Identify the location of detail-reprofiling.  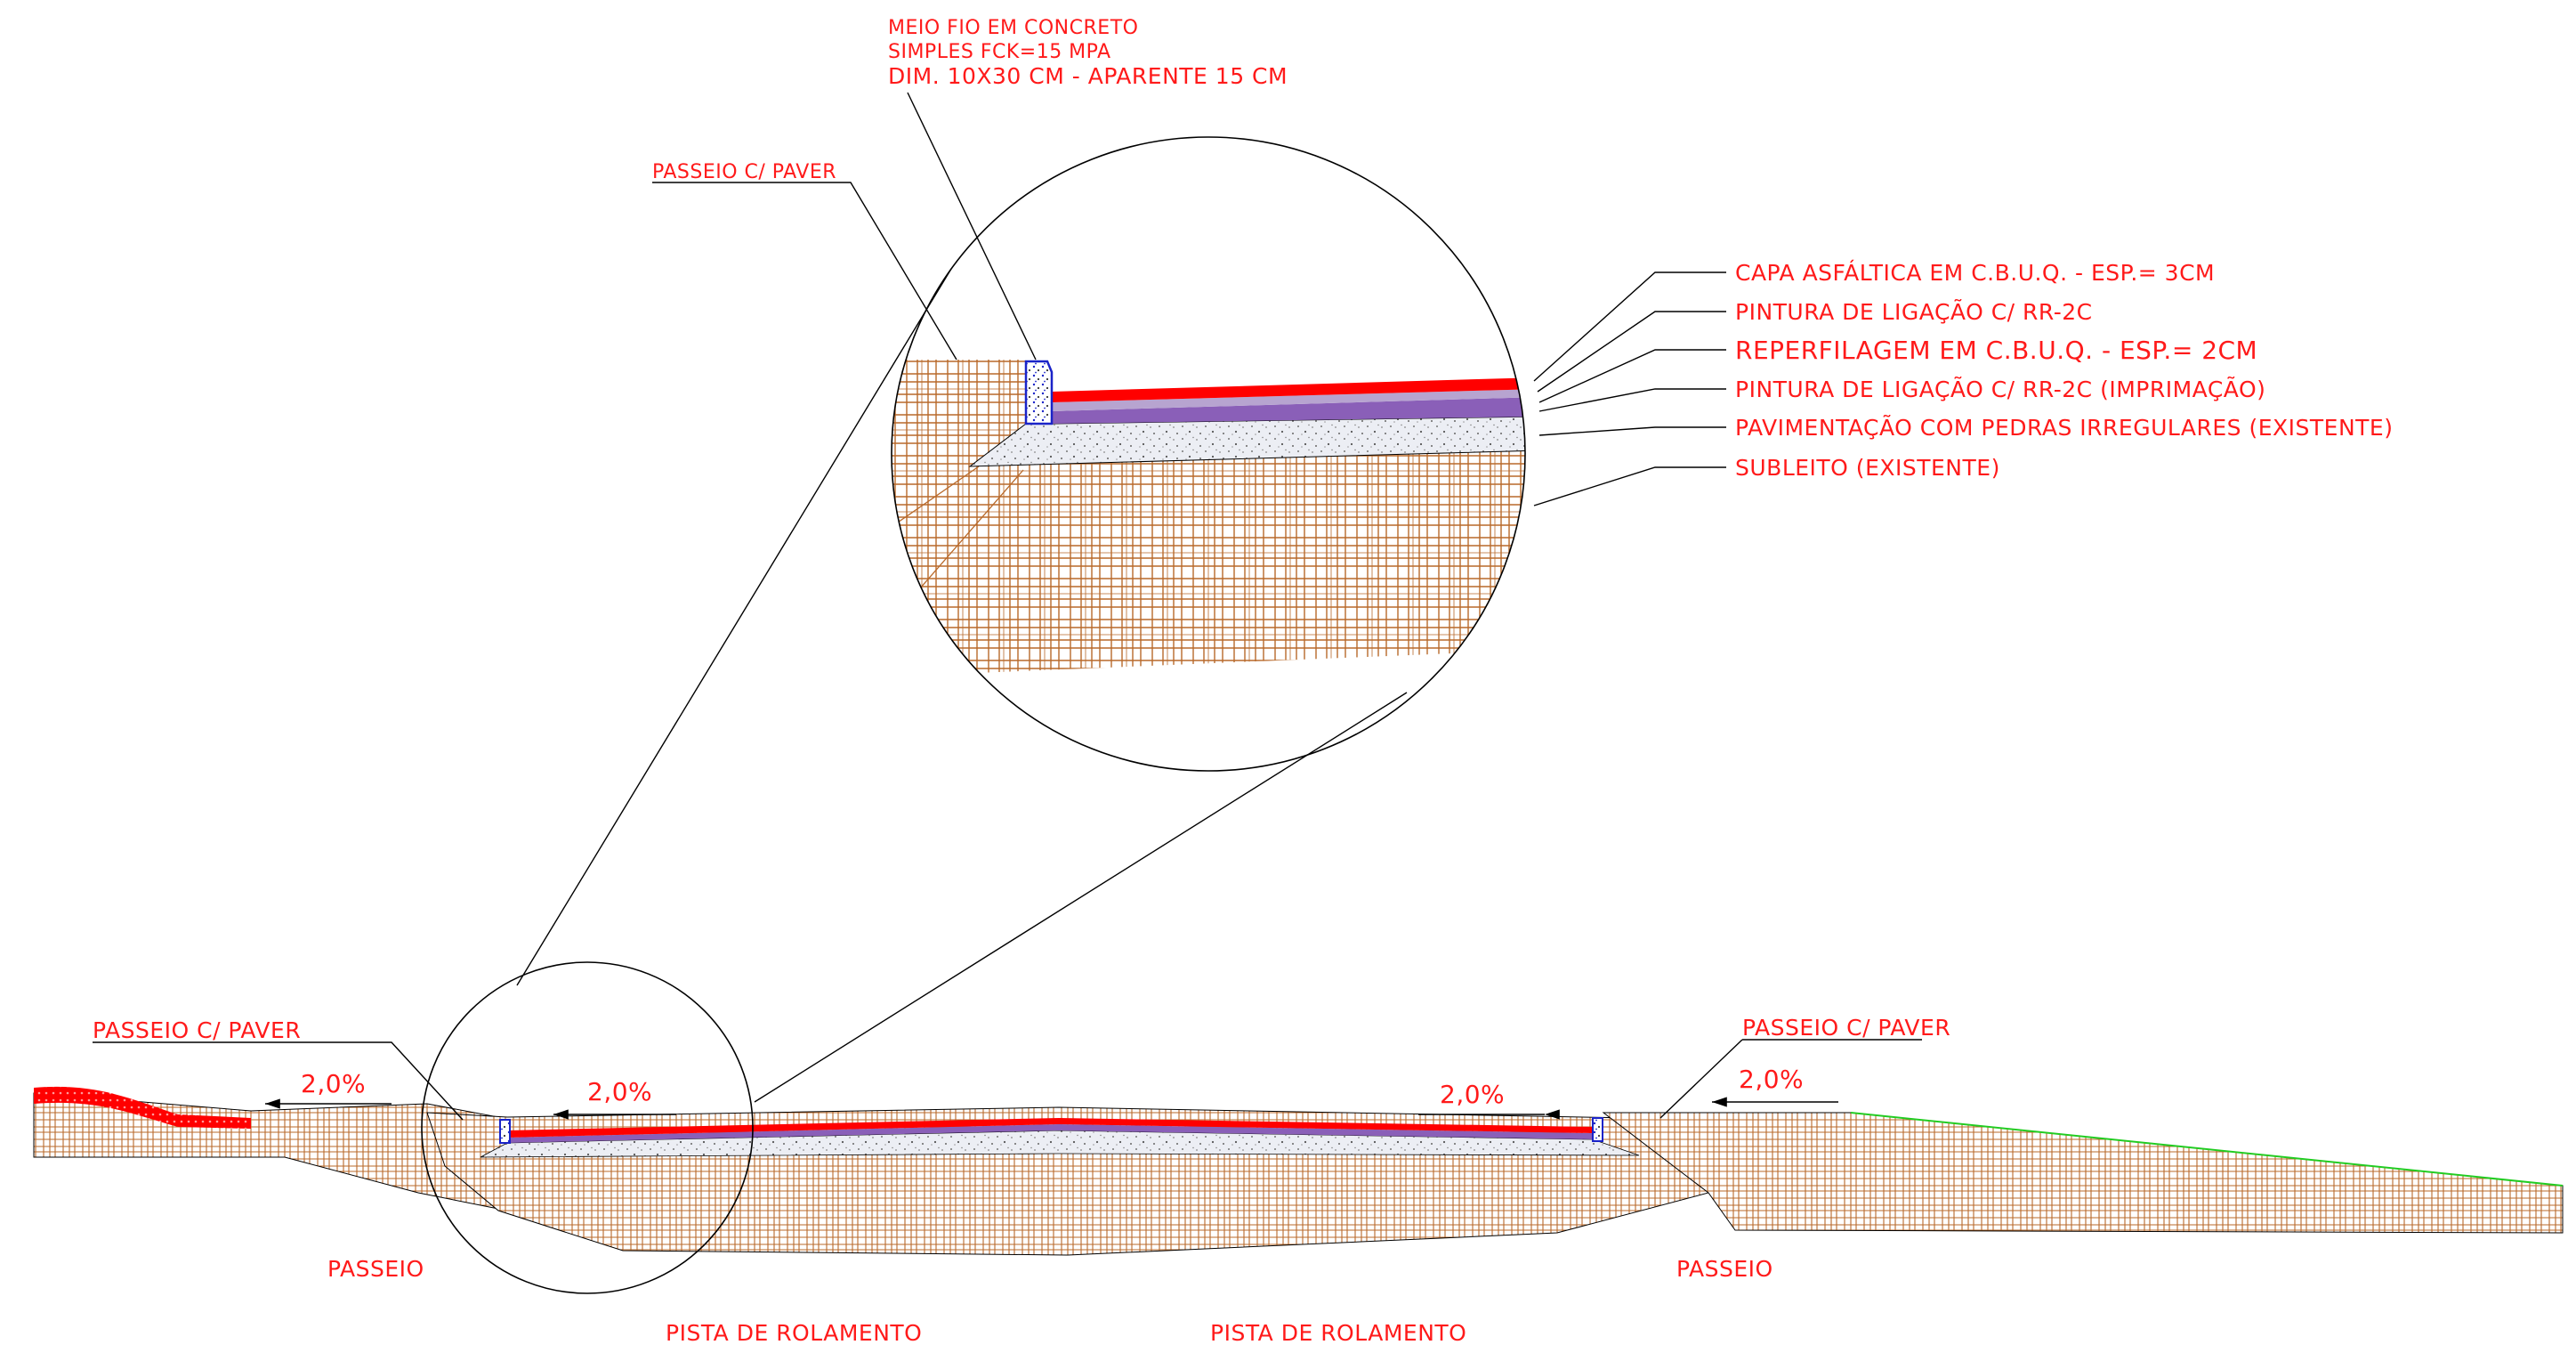
(1288, 400).